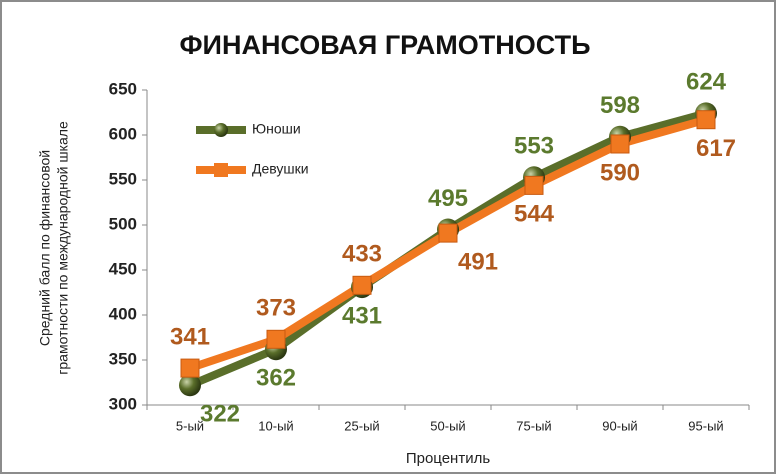 The width and height of the screenshot is (776, 474). I want to click on y-tick-label: 450, so click(123, 268).